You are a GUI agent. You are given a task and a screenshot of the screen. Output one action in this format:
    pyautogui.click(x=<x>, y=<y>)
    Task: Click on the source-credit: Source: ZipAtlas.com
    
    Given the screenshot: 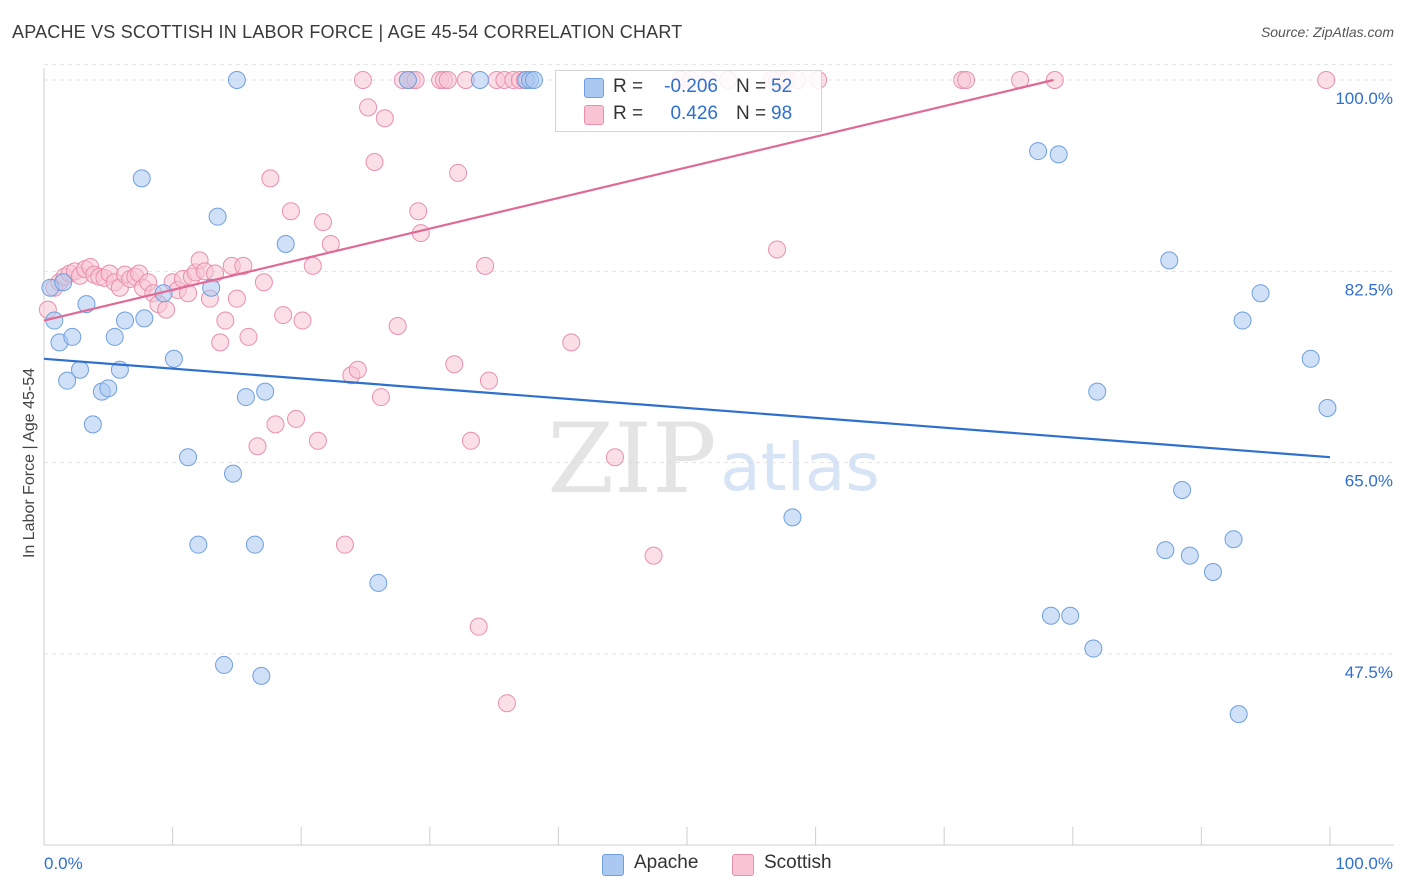 What is the action you would take?
    pyautogui.click(x=1327, y=32)
    